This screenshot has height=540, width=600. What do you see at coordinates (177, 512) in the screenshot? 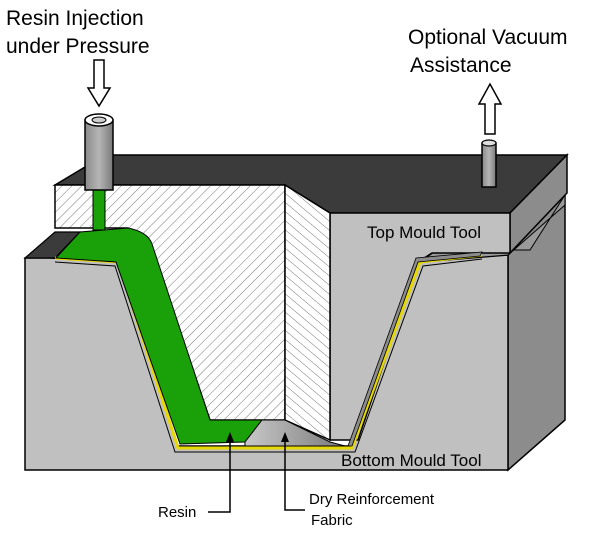
I see `resin-label: Resin` at bounding box center [177, 512].